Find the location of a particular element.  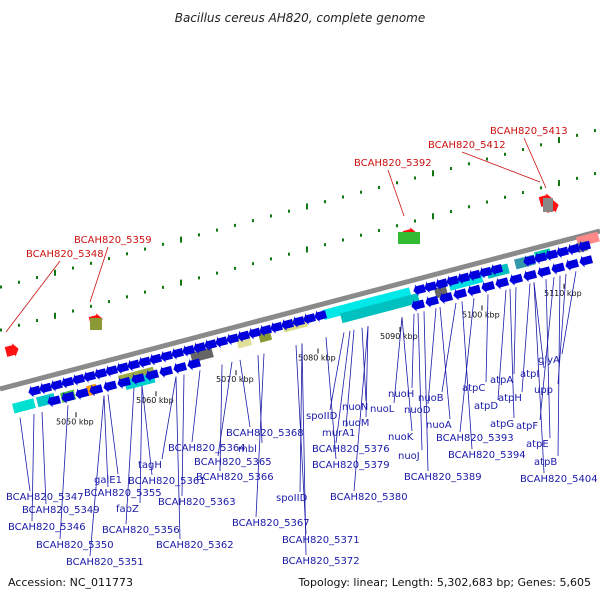

scale-tick-label: 5060 kbp is located at coordinates (155, 400).